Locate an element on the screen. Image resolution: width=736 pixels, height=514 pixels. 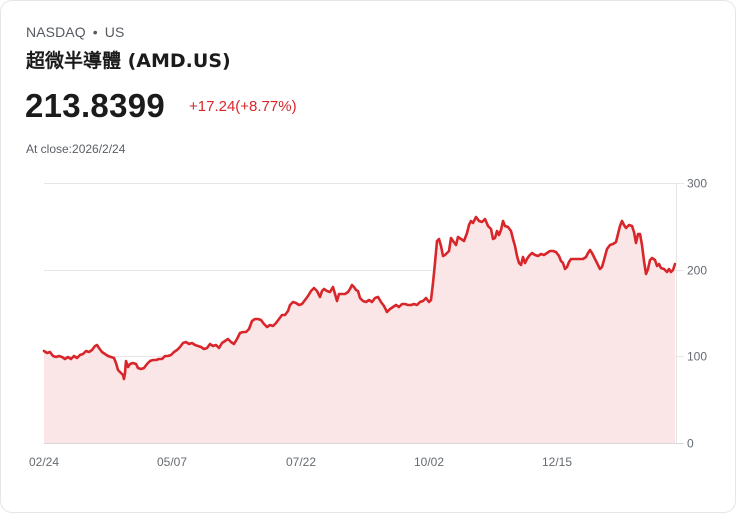
y-tick-label: 200 is located at coordinates (697, 271).